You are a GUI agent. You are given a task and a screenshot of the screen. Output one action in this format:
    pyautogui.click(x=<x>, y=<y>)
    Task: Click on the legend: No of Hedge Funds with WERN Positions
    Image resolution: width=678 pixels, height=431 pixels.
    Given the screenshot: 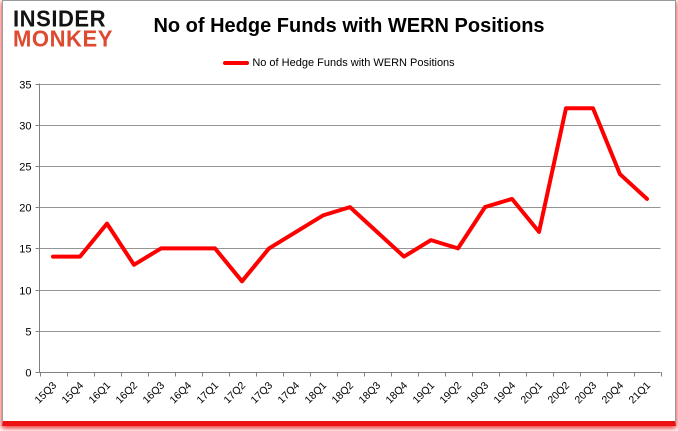 What is the action you would take?
    pyautogui.click(x=339, y=63)
    